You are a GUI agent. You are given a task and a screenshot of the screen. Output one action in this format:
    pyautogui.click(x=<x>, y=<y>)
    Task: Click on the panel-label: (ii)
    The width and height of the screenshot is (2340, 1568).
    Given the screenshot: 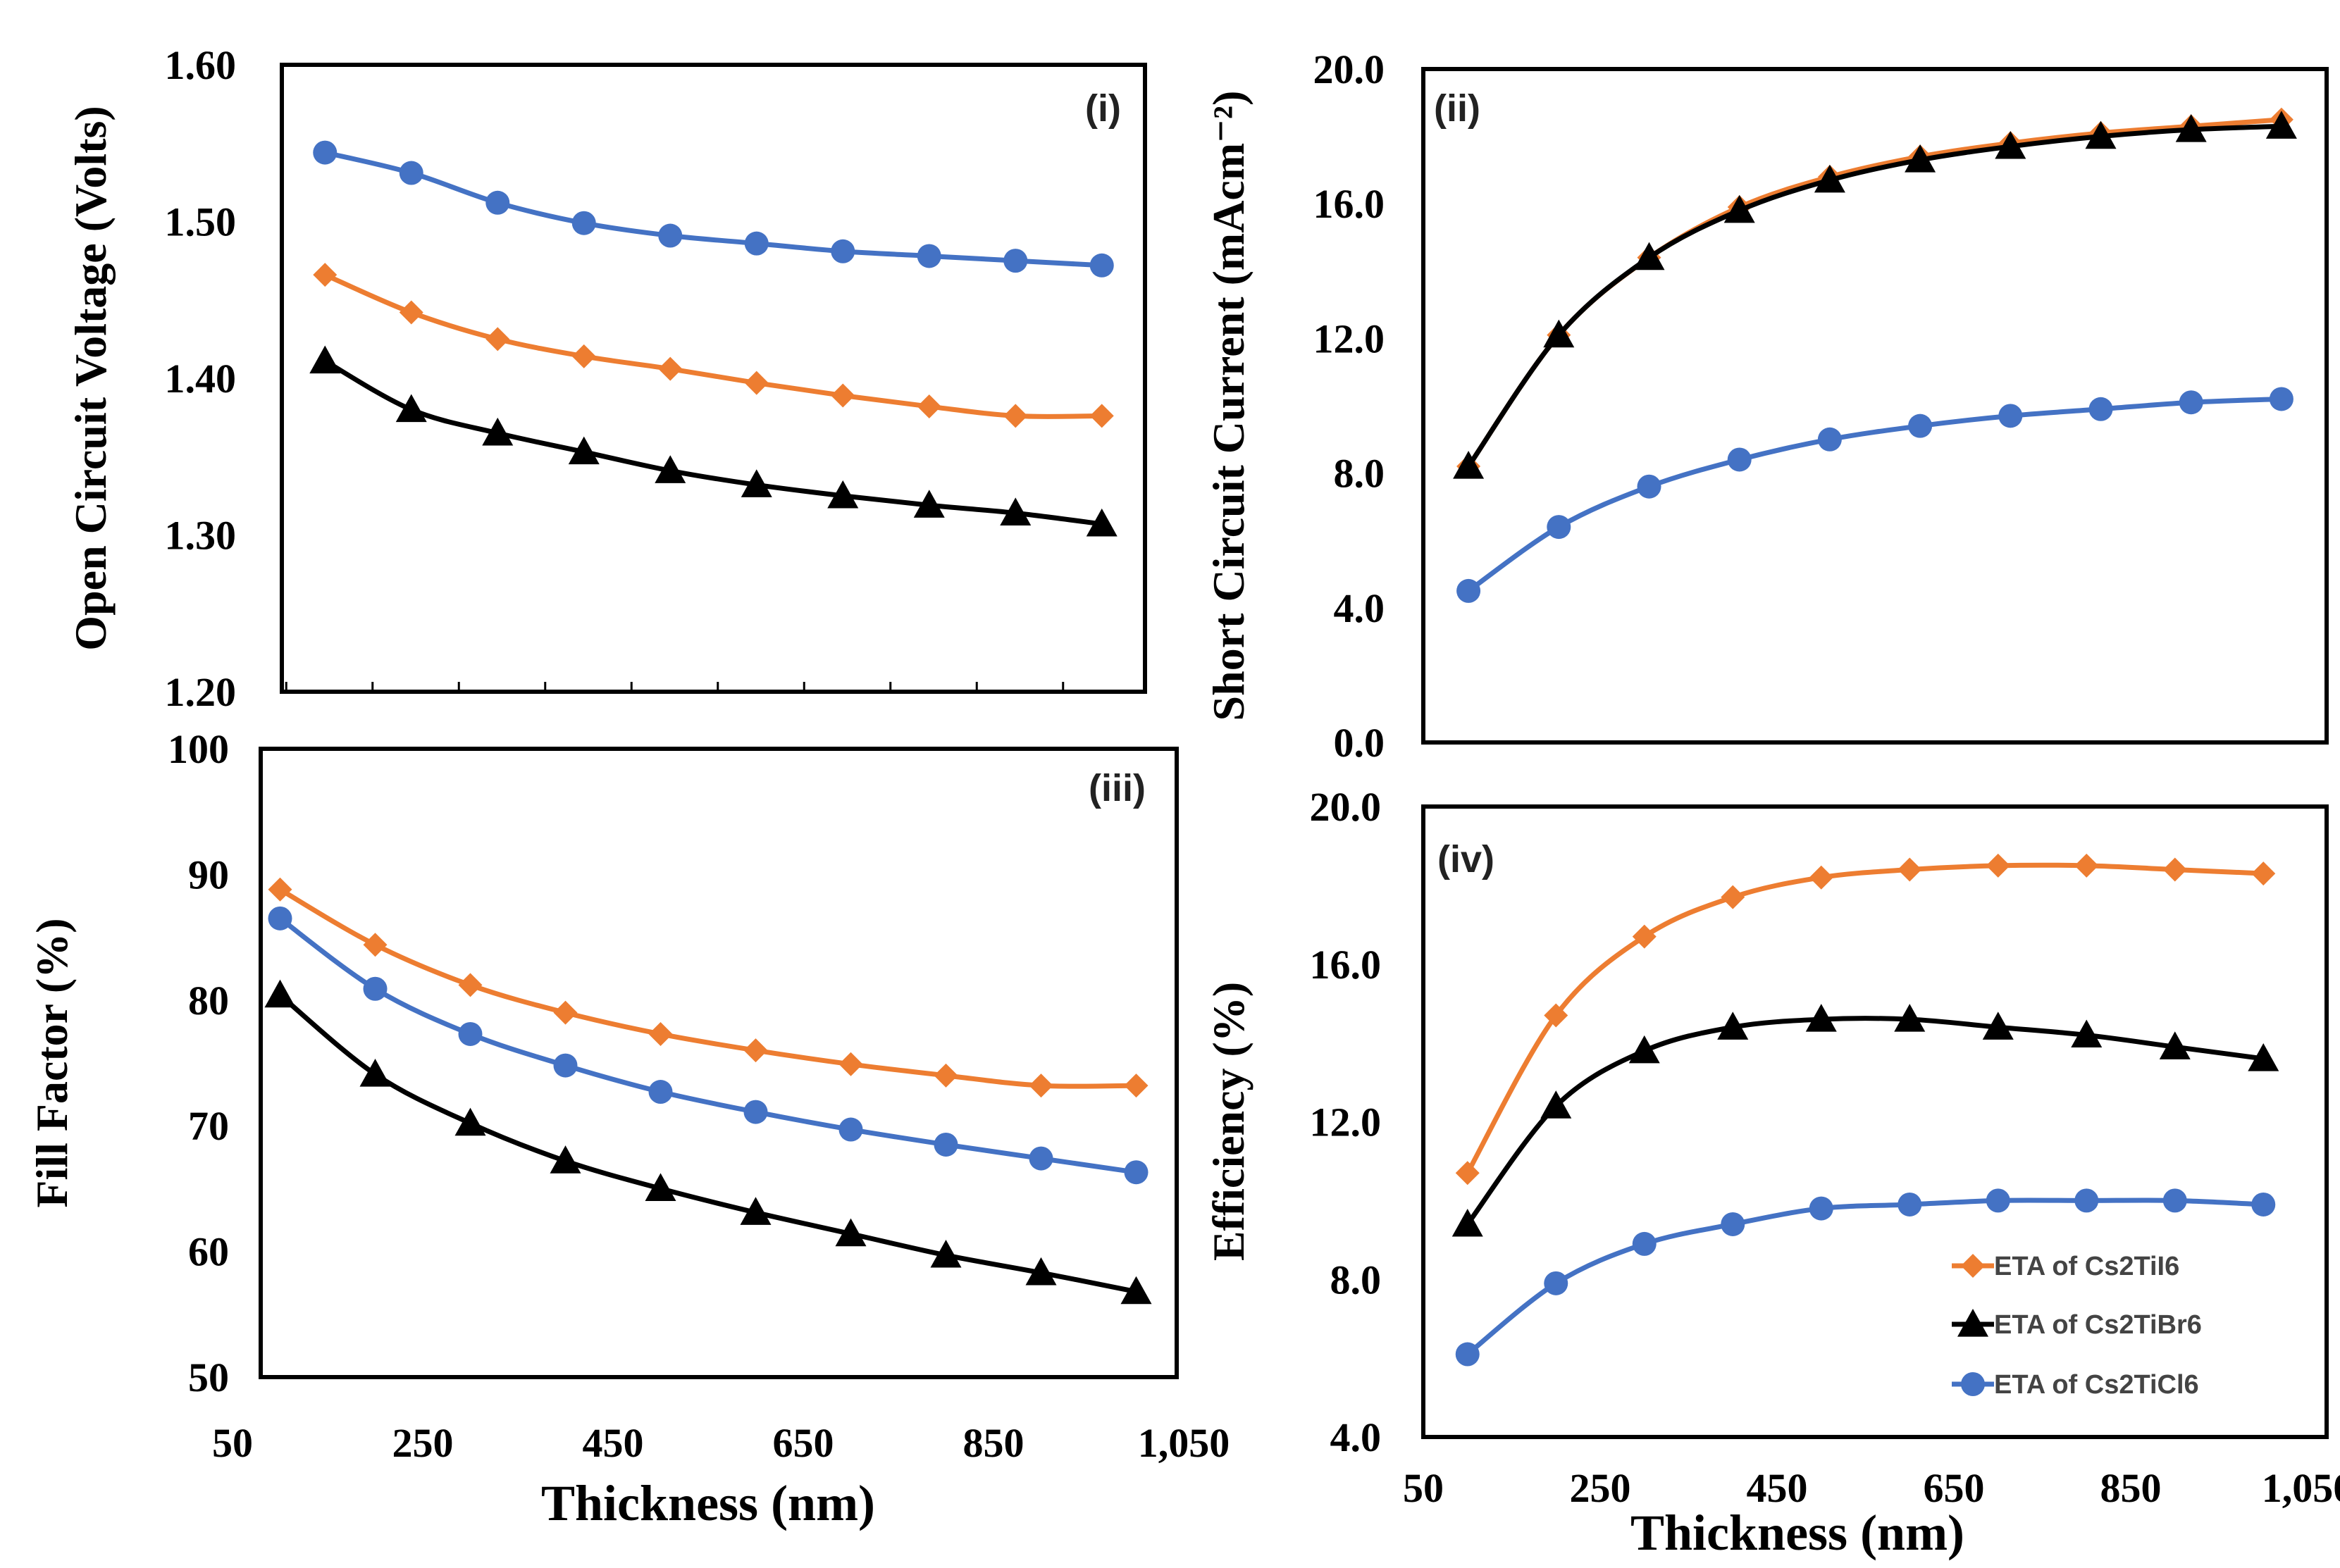 What is the action you would take?
    pyautogui.click(x=1457, y=108)
    